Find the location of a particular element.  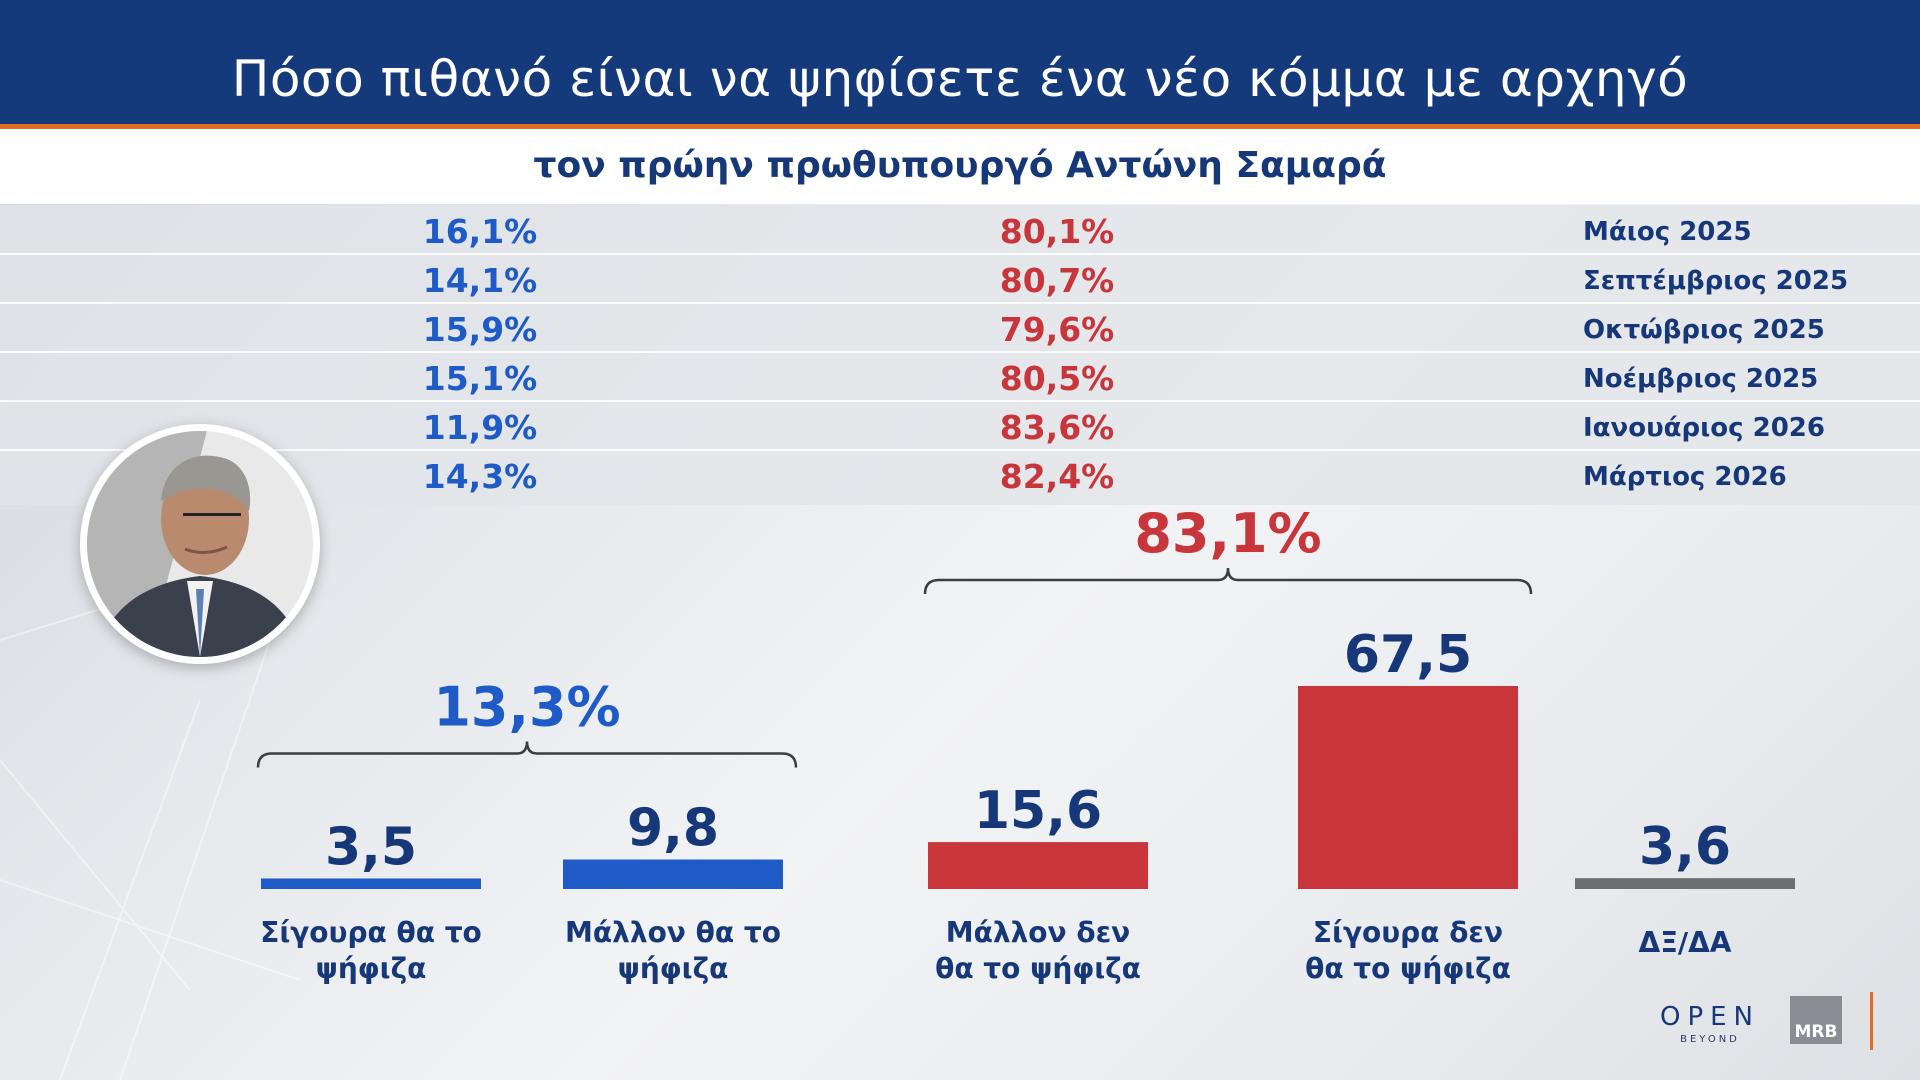

bar-value-label: 3,5 is located at coordinates (371, 847).